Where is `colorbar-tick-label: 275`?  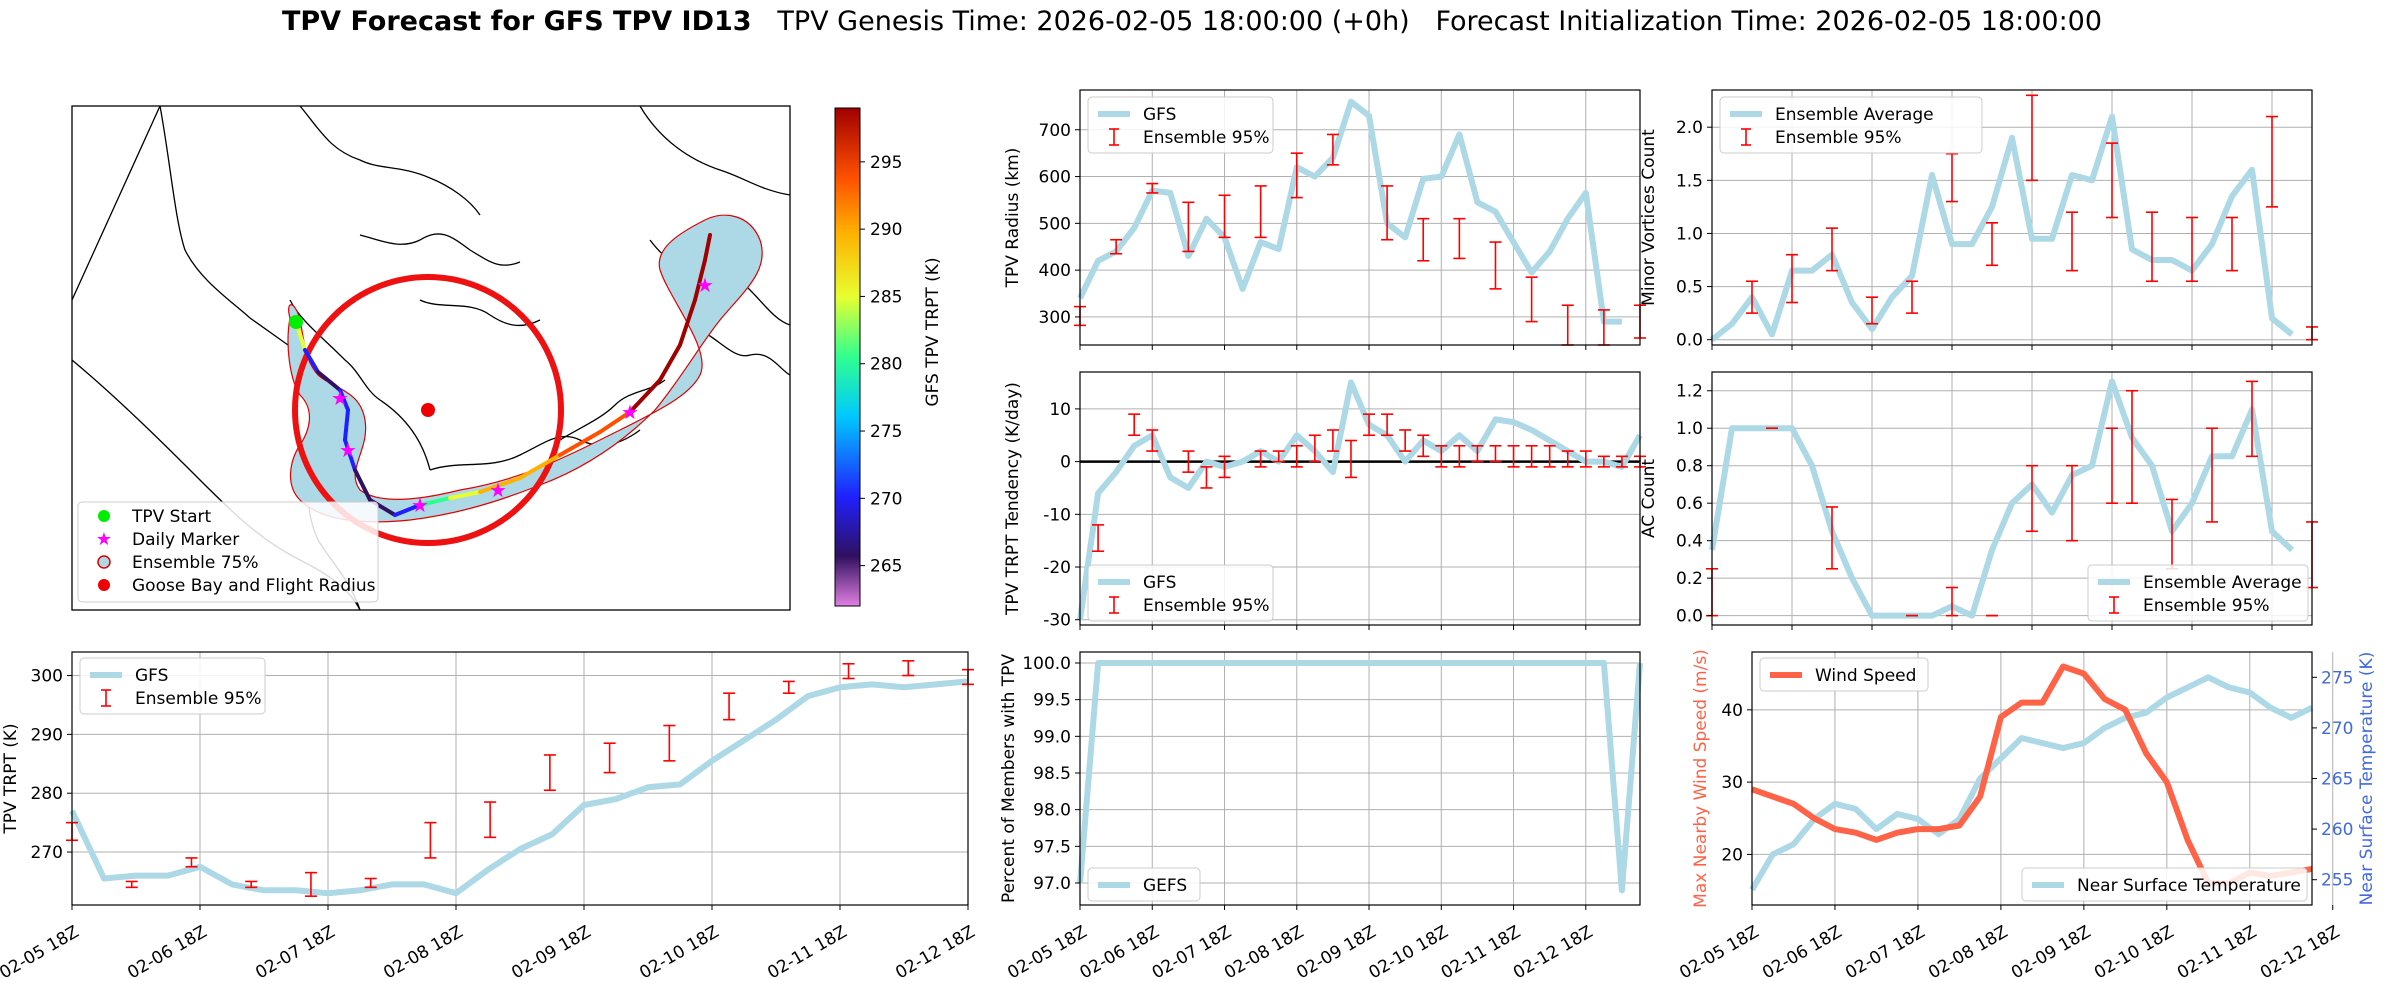
colorbar-tick-label: 275 is located at coordinates (886, 432).